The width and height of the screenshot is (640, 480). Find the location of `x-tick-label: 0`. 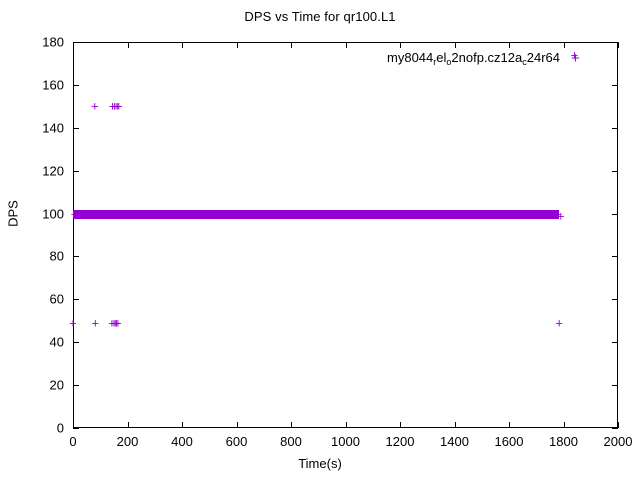

x-tick-label: 0 is located at coordinates (73, 441).